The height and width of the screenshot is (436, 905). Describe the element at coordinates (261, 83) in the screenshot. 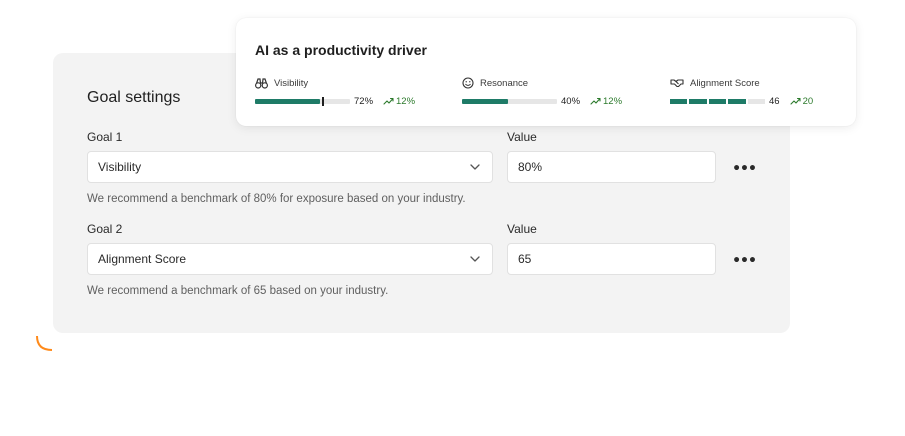

I see `binoculars-icon` at that location.